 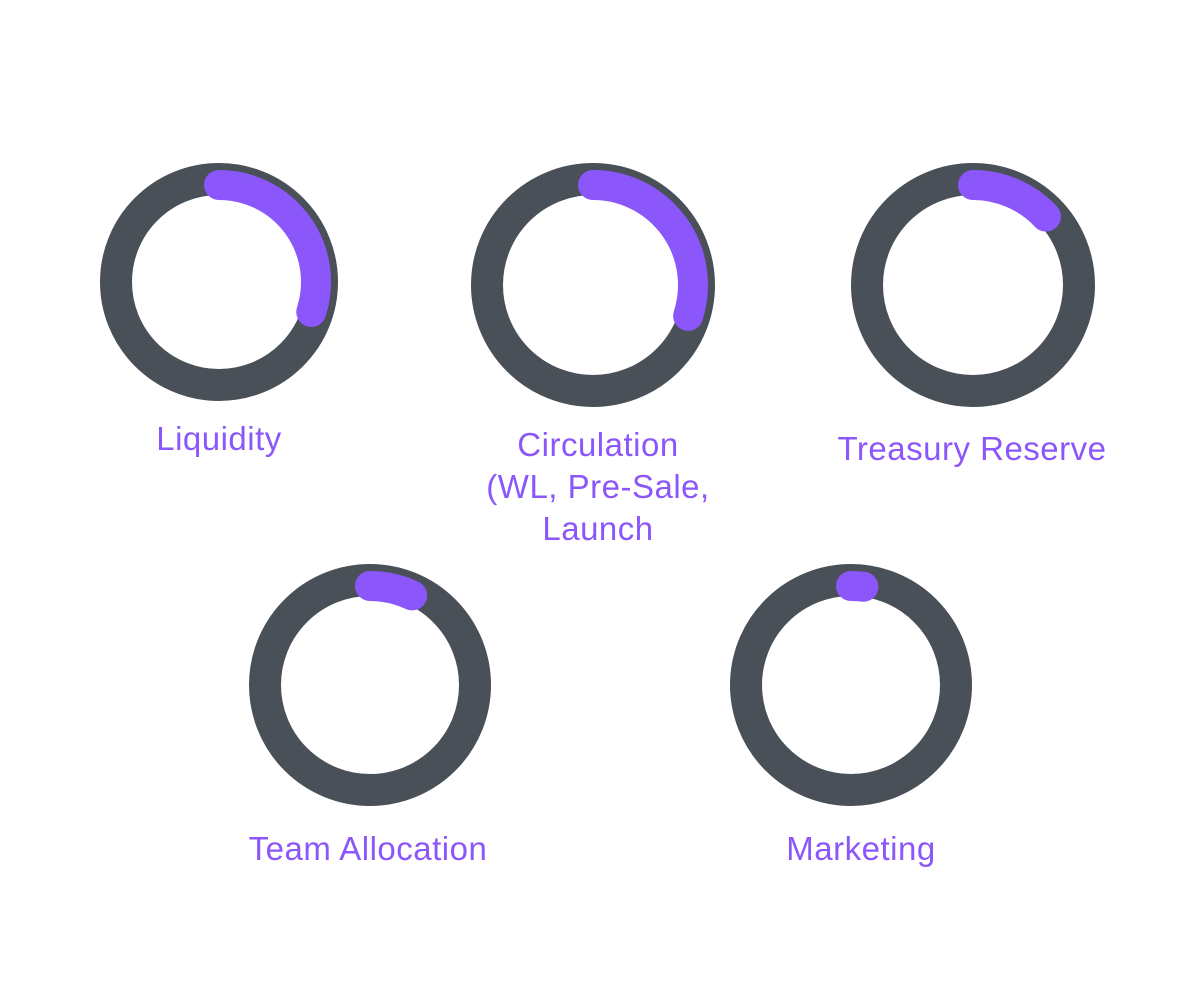 What do you see at coordinates (598, 444) in the screenshot?
I see `label-line: Circulation` at bounding box center [598, 444].